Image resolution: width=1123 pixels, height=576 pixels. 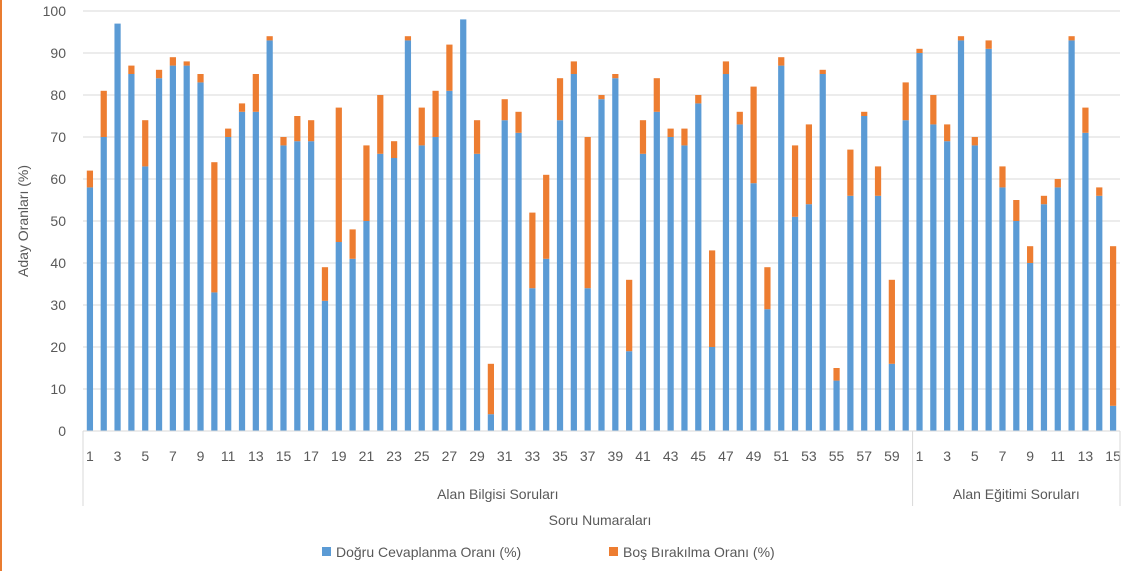 I want to click on legend-label: Boş Bırakılma Oranı (%), so click(x=699, y=552).